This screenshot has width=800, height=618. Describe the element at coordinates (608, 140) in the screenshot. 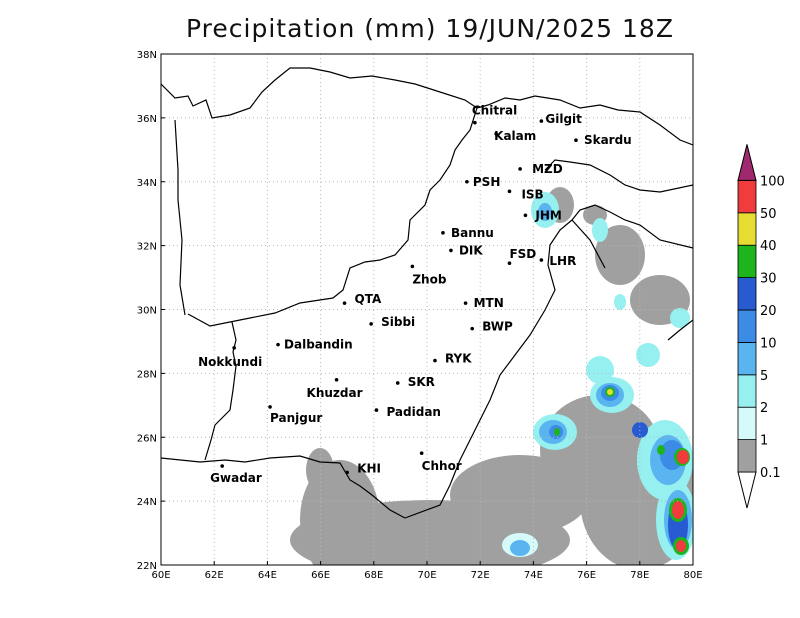

I see `city-label: Skardu` at that location.